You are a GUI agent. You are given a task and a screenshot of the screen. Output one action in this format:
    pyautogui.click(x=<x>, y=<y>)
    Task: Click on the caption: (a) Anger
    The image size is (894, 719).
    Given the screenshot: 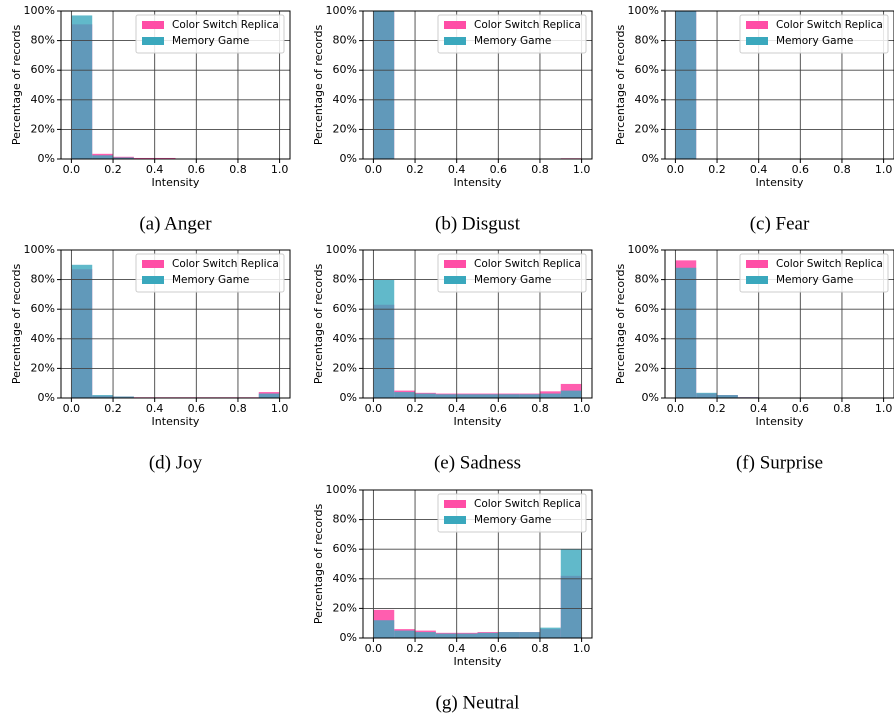 What is the action you would take?
    pyautogui.click(x=175, y=223)
    